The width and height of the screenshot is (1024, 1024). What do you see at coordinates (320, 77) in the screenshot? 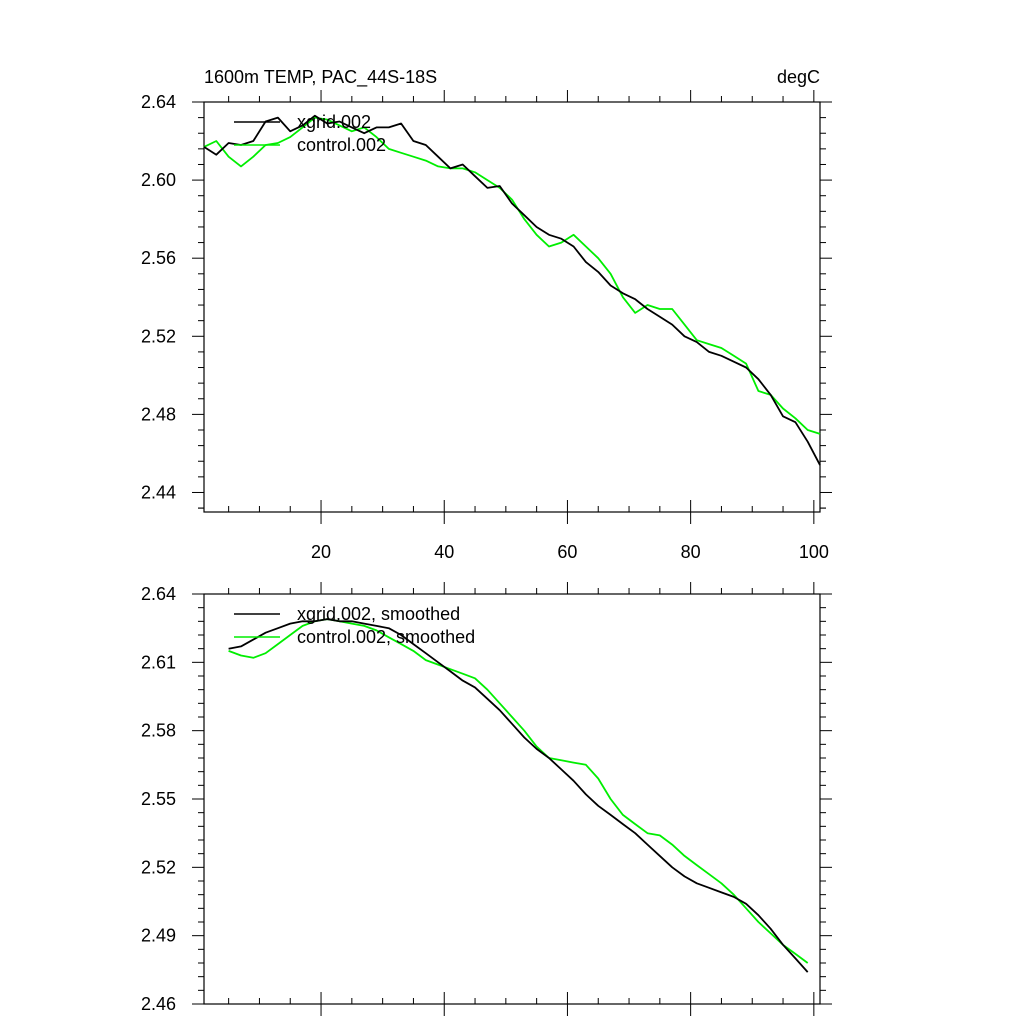
I see `chart-title: 1600m TEMP, PAC_44S-18S` at bounding box center [320, 77].